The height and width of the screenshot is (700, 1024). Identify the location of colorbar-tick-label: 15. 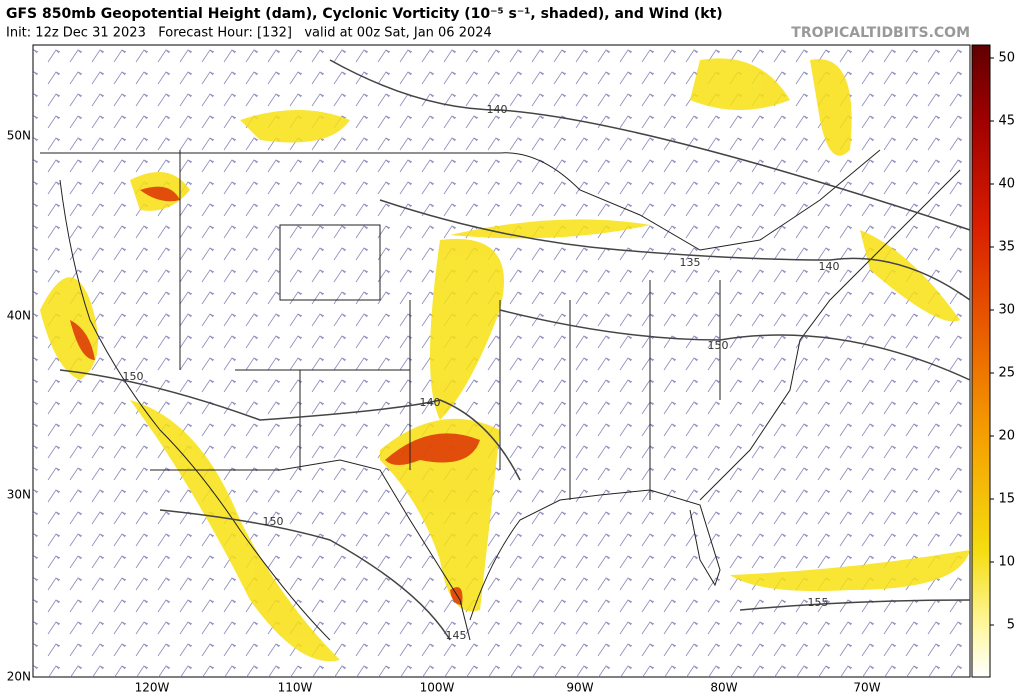
(1006, 499).